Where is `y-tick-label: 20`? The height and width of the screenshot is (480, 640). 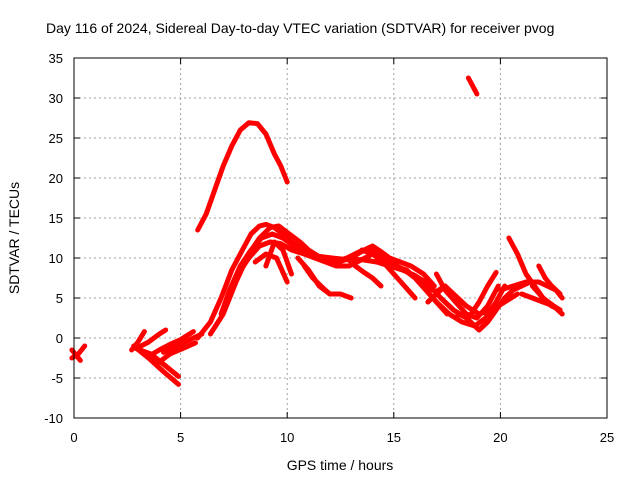
y-tick-label: 20 is located at coordinates (56, 178).